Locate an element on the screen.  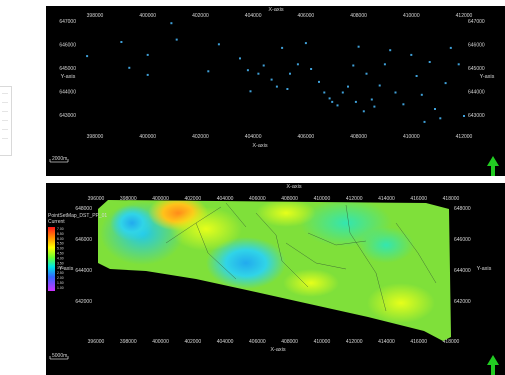
top-scale-bar: 2000m is located at coordinates (59, 159).